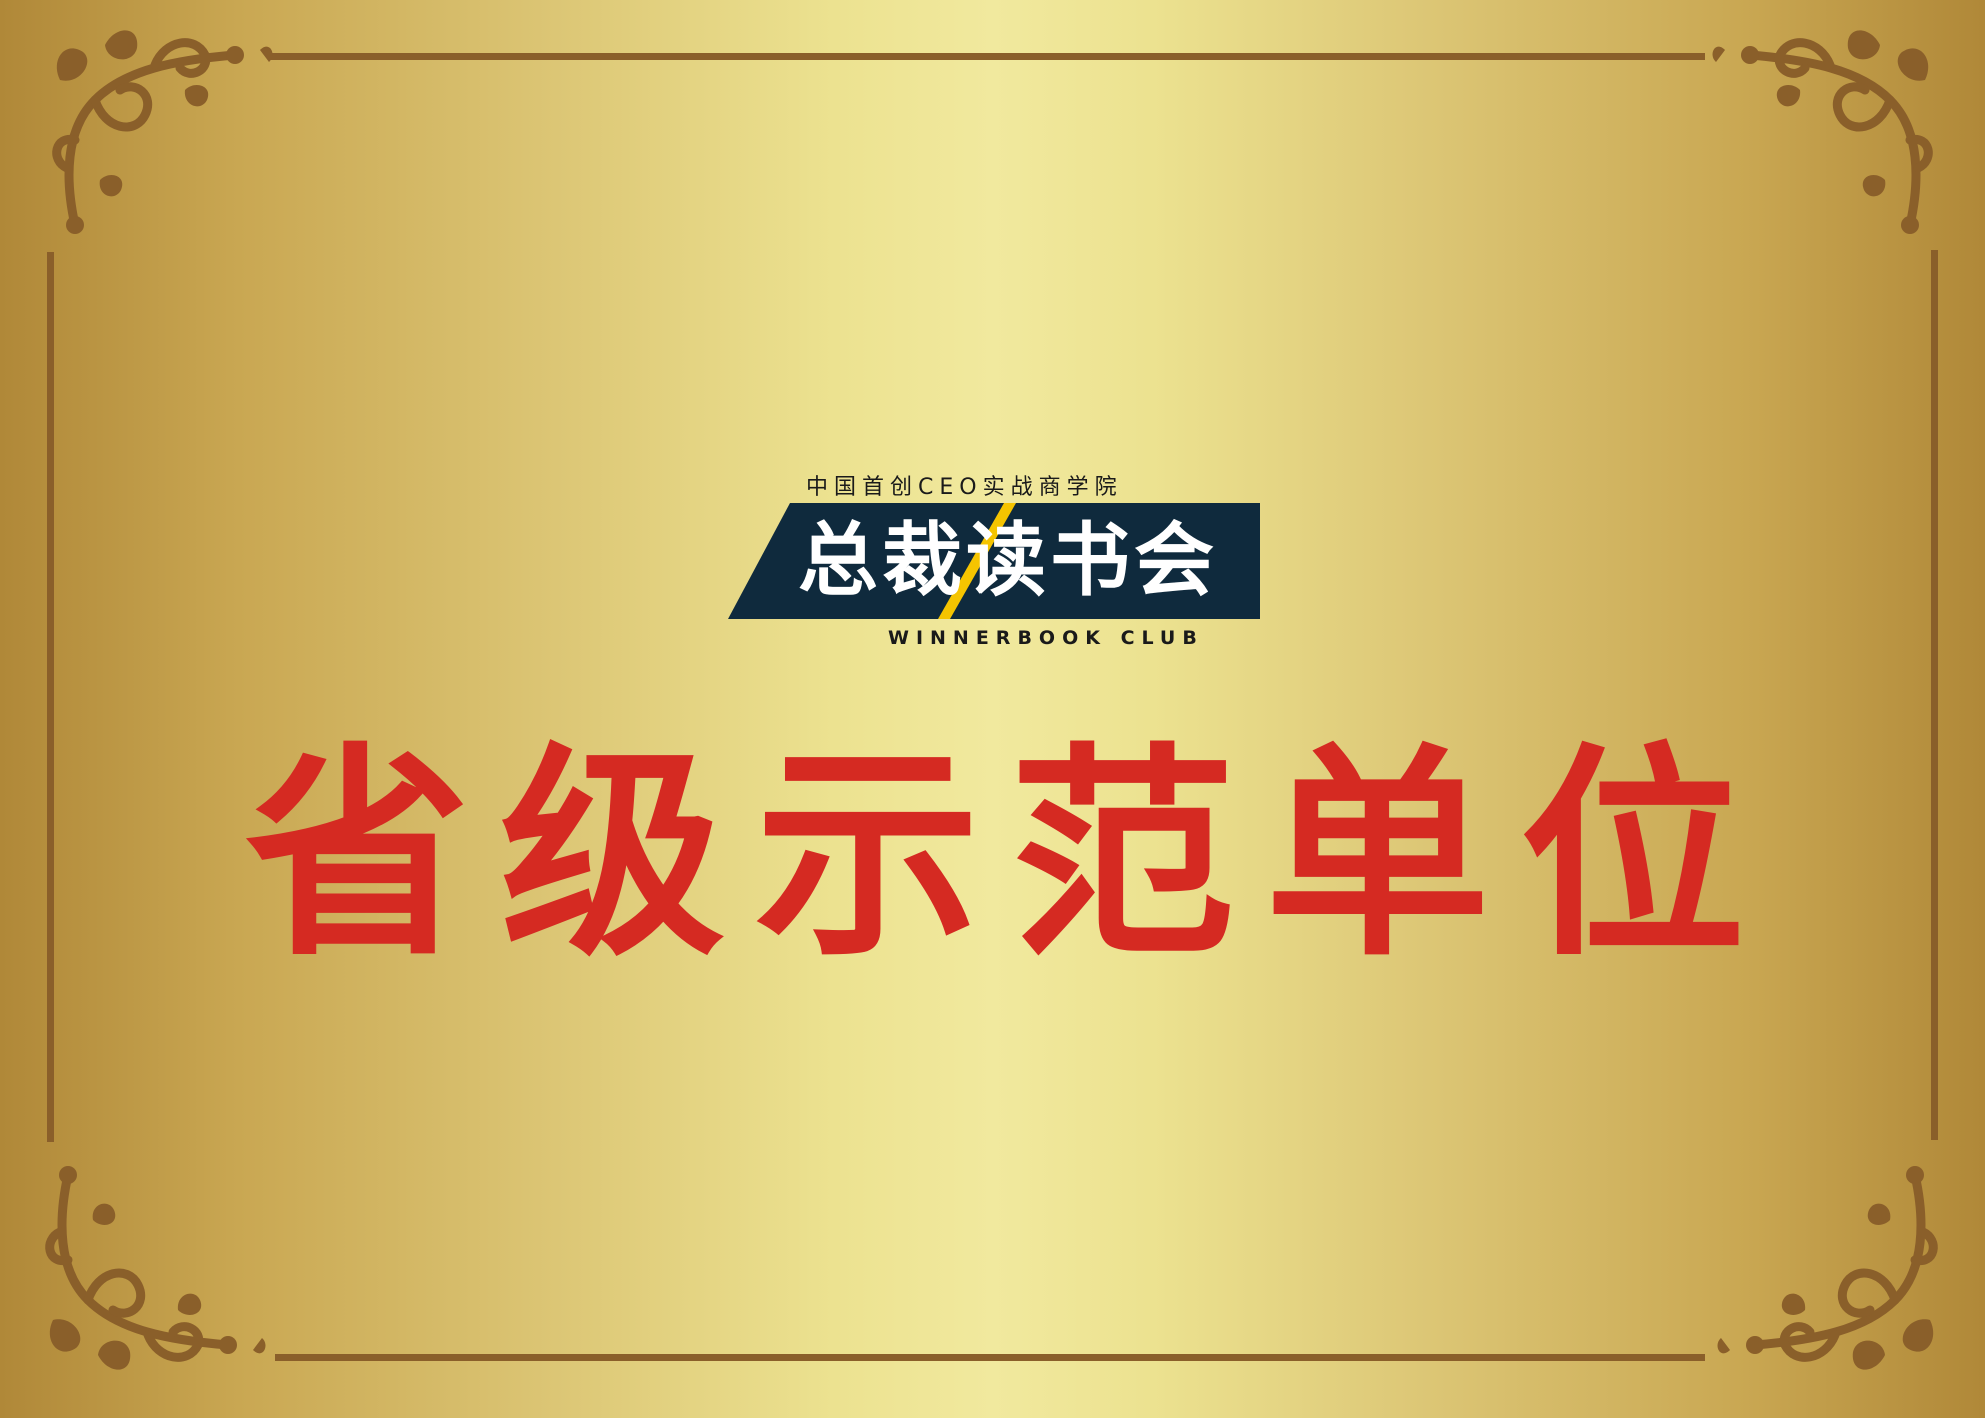  Describe the element at coordinates (1934, 695) in the screenshot. I see `frame-rule-right` at that location.